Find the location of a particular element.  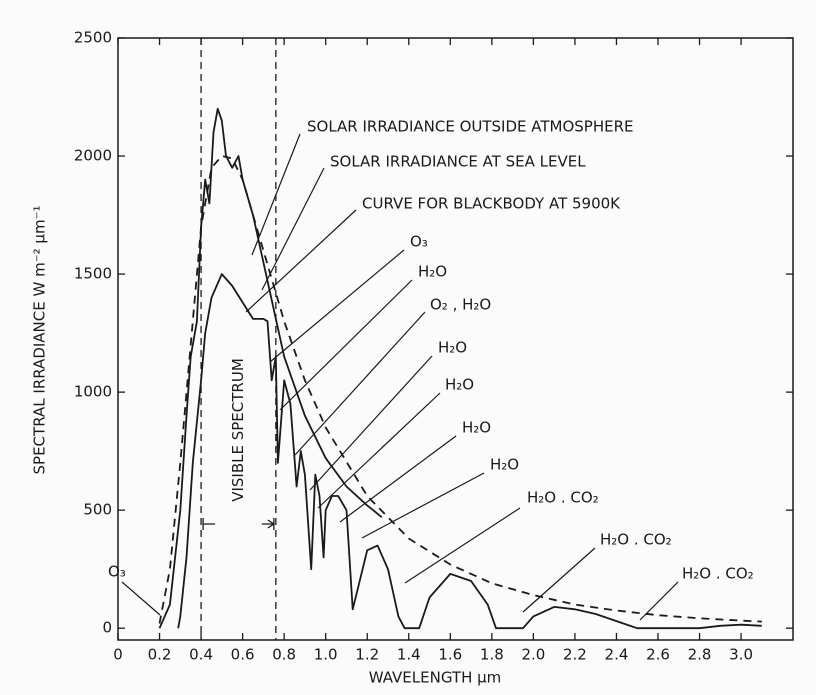

x-tick-label: 1.8 is located at coordinates (492, 655).